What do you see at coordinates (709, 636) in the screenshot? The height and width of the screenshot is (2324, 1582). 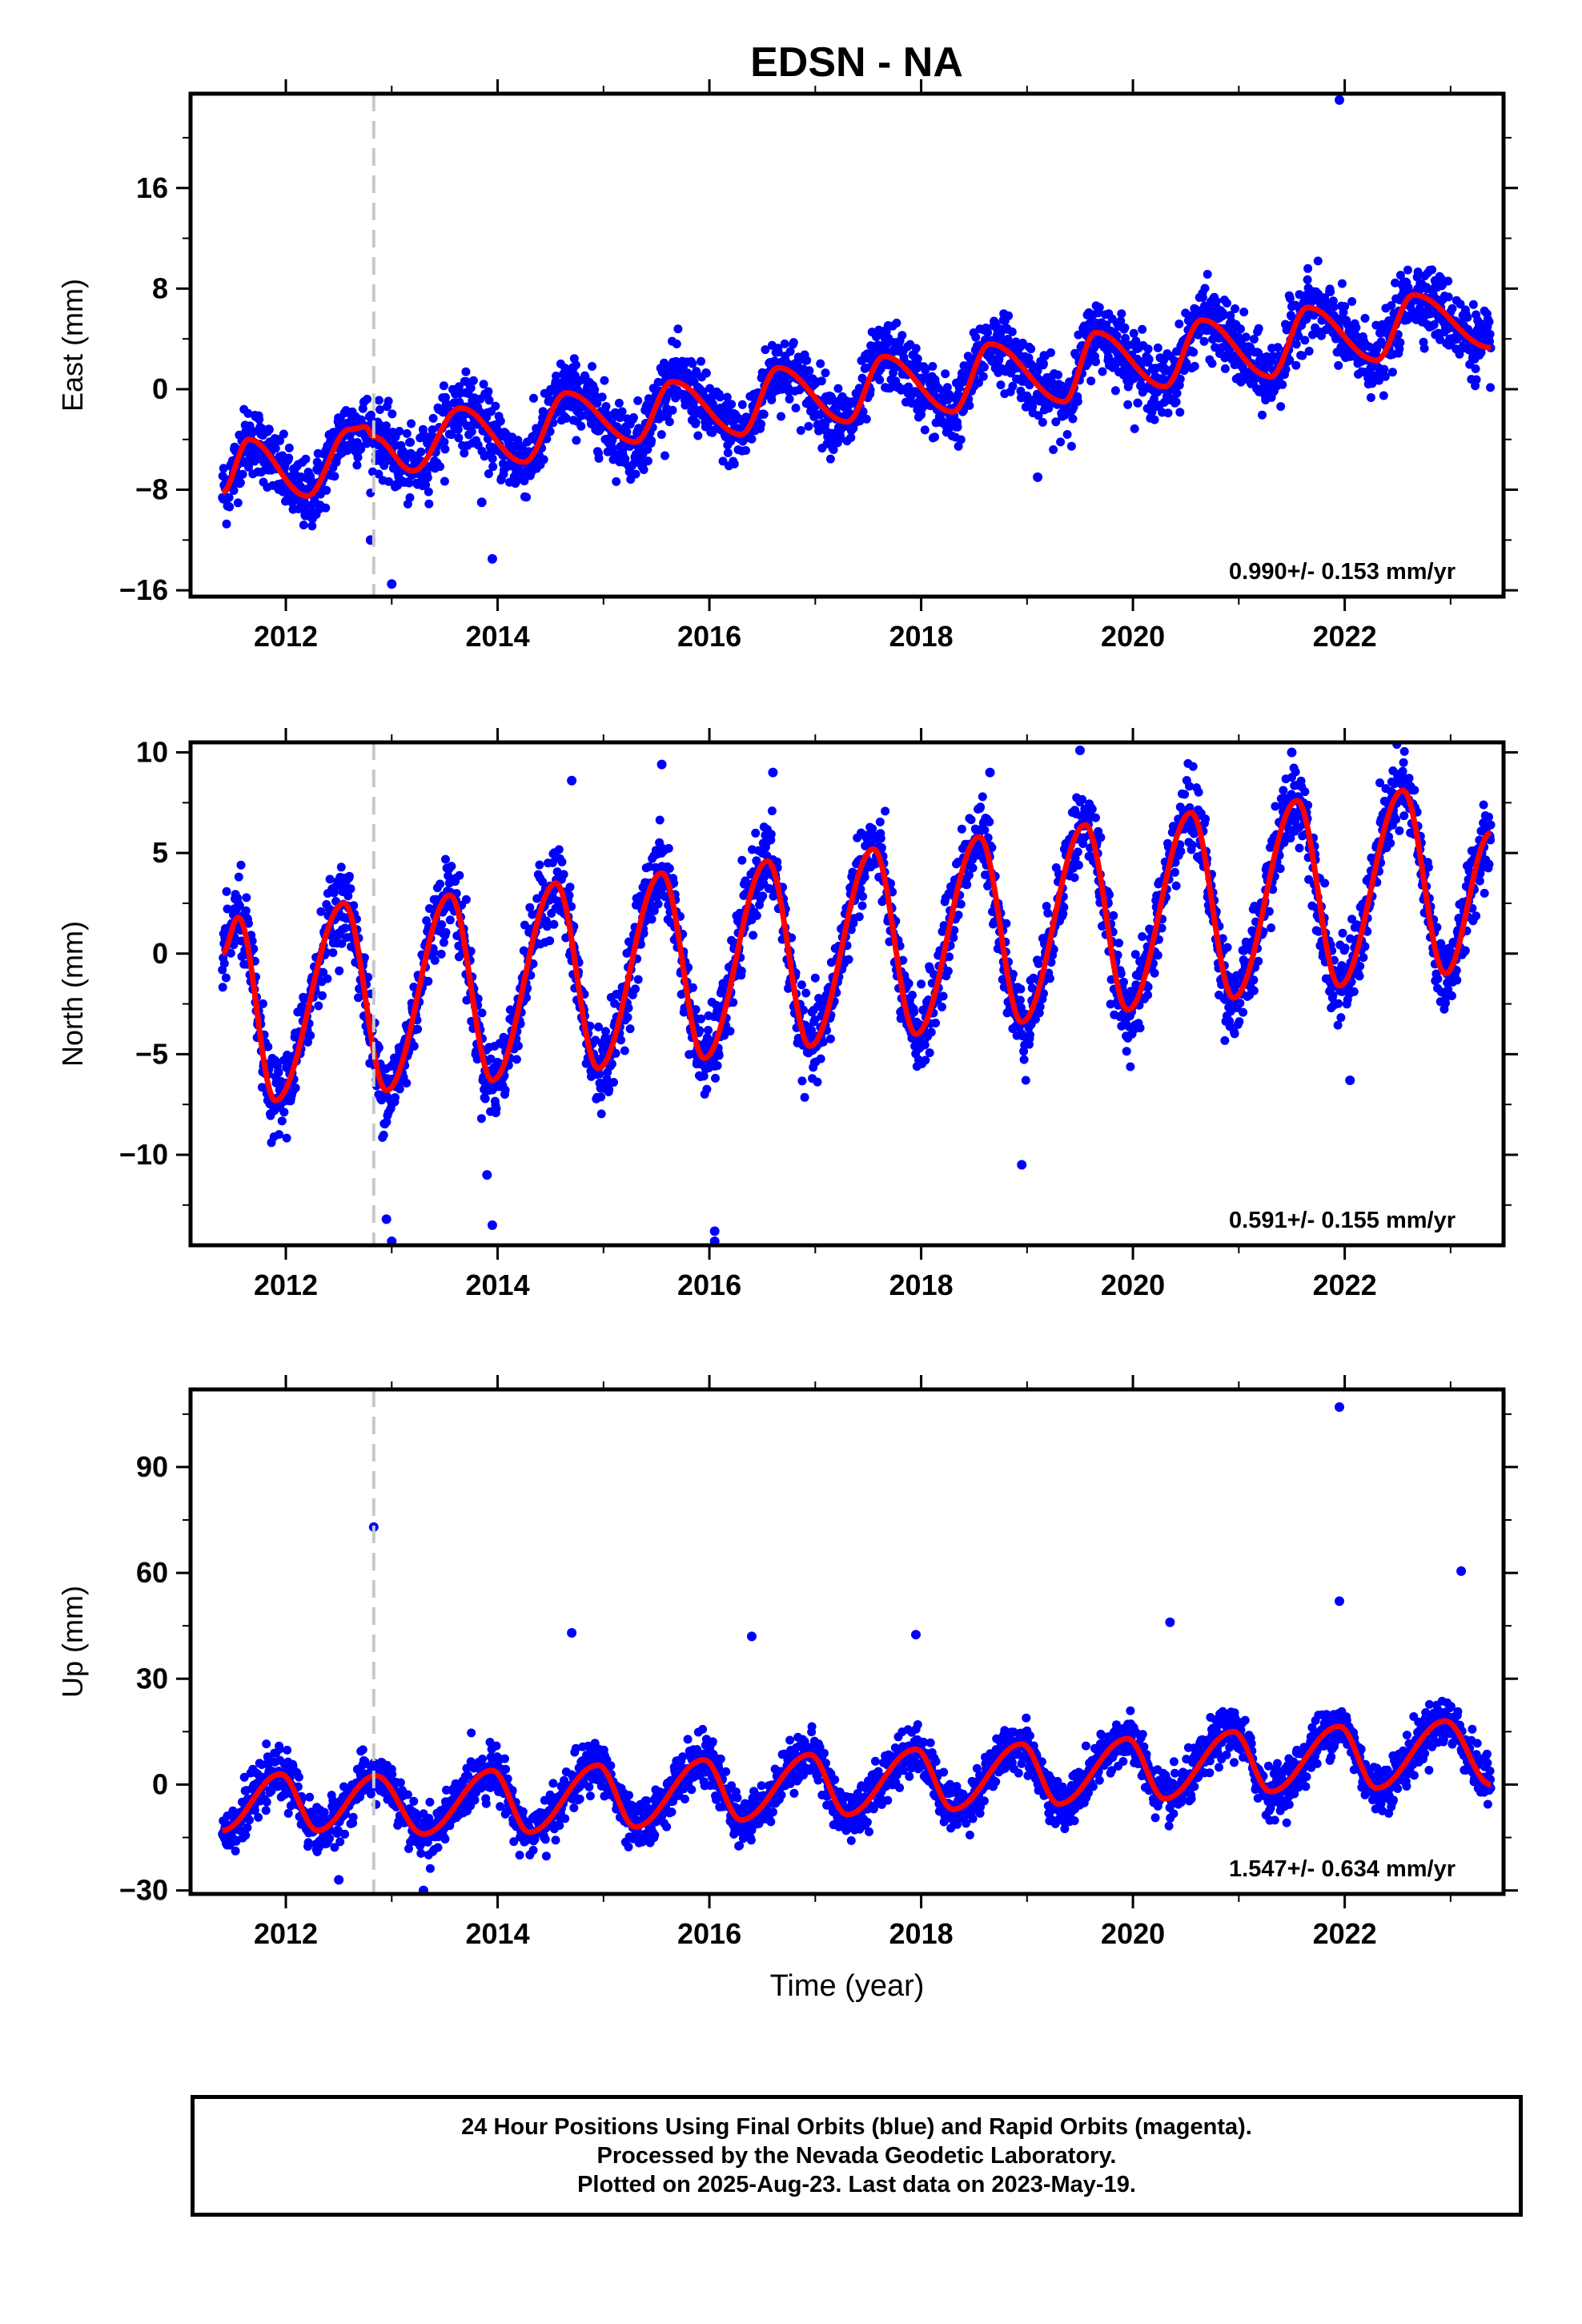 I see `east-xtick-label: 2016` at bounding box center [709, 636].